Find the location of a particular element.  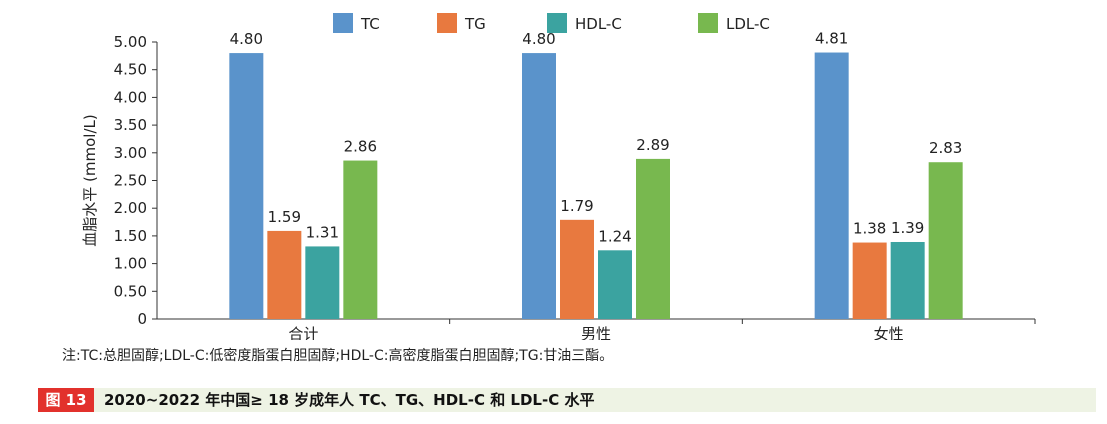

legend-label: TC is located at coordinates (370, 24).